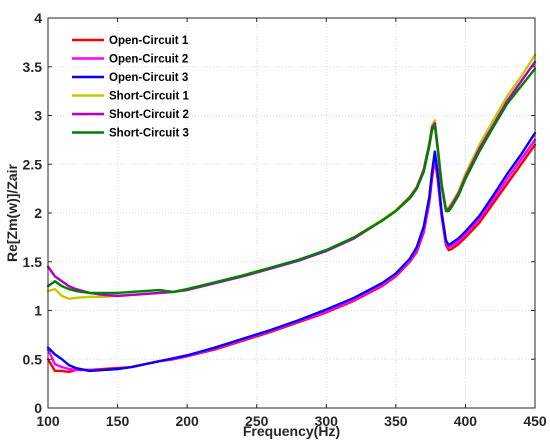 The image size is (550, 443). Describe the element at coordinates (38, 18) in the screenshot. I see `y-tick-label: 4` at that location.